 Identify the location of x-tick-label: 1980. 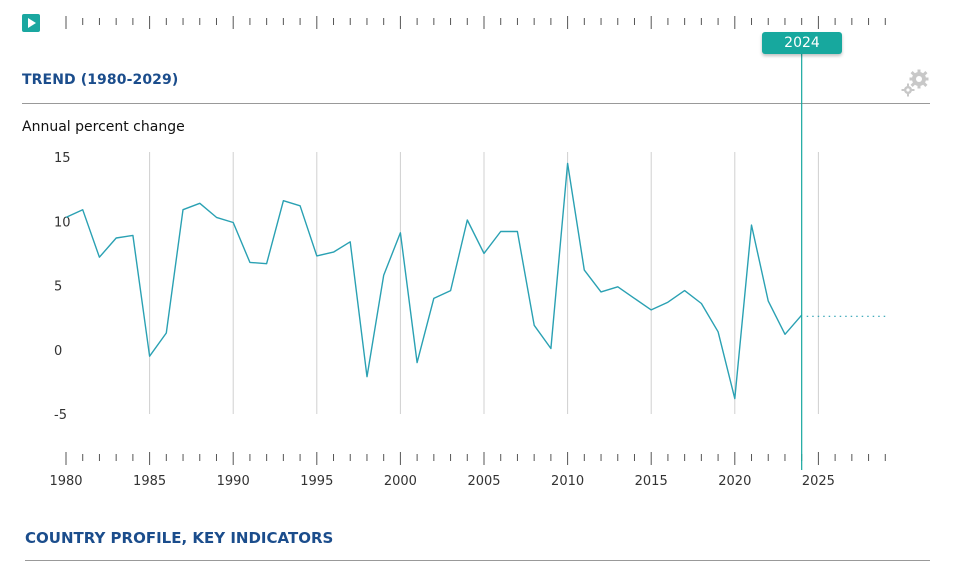
(65, 481).